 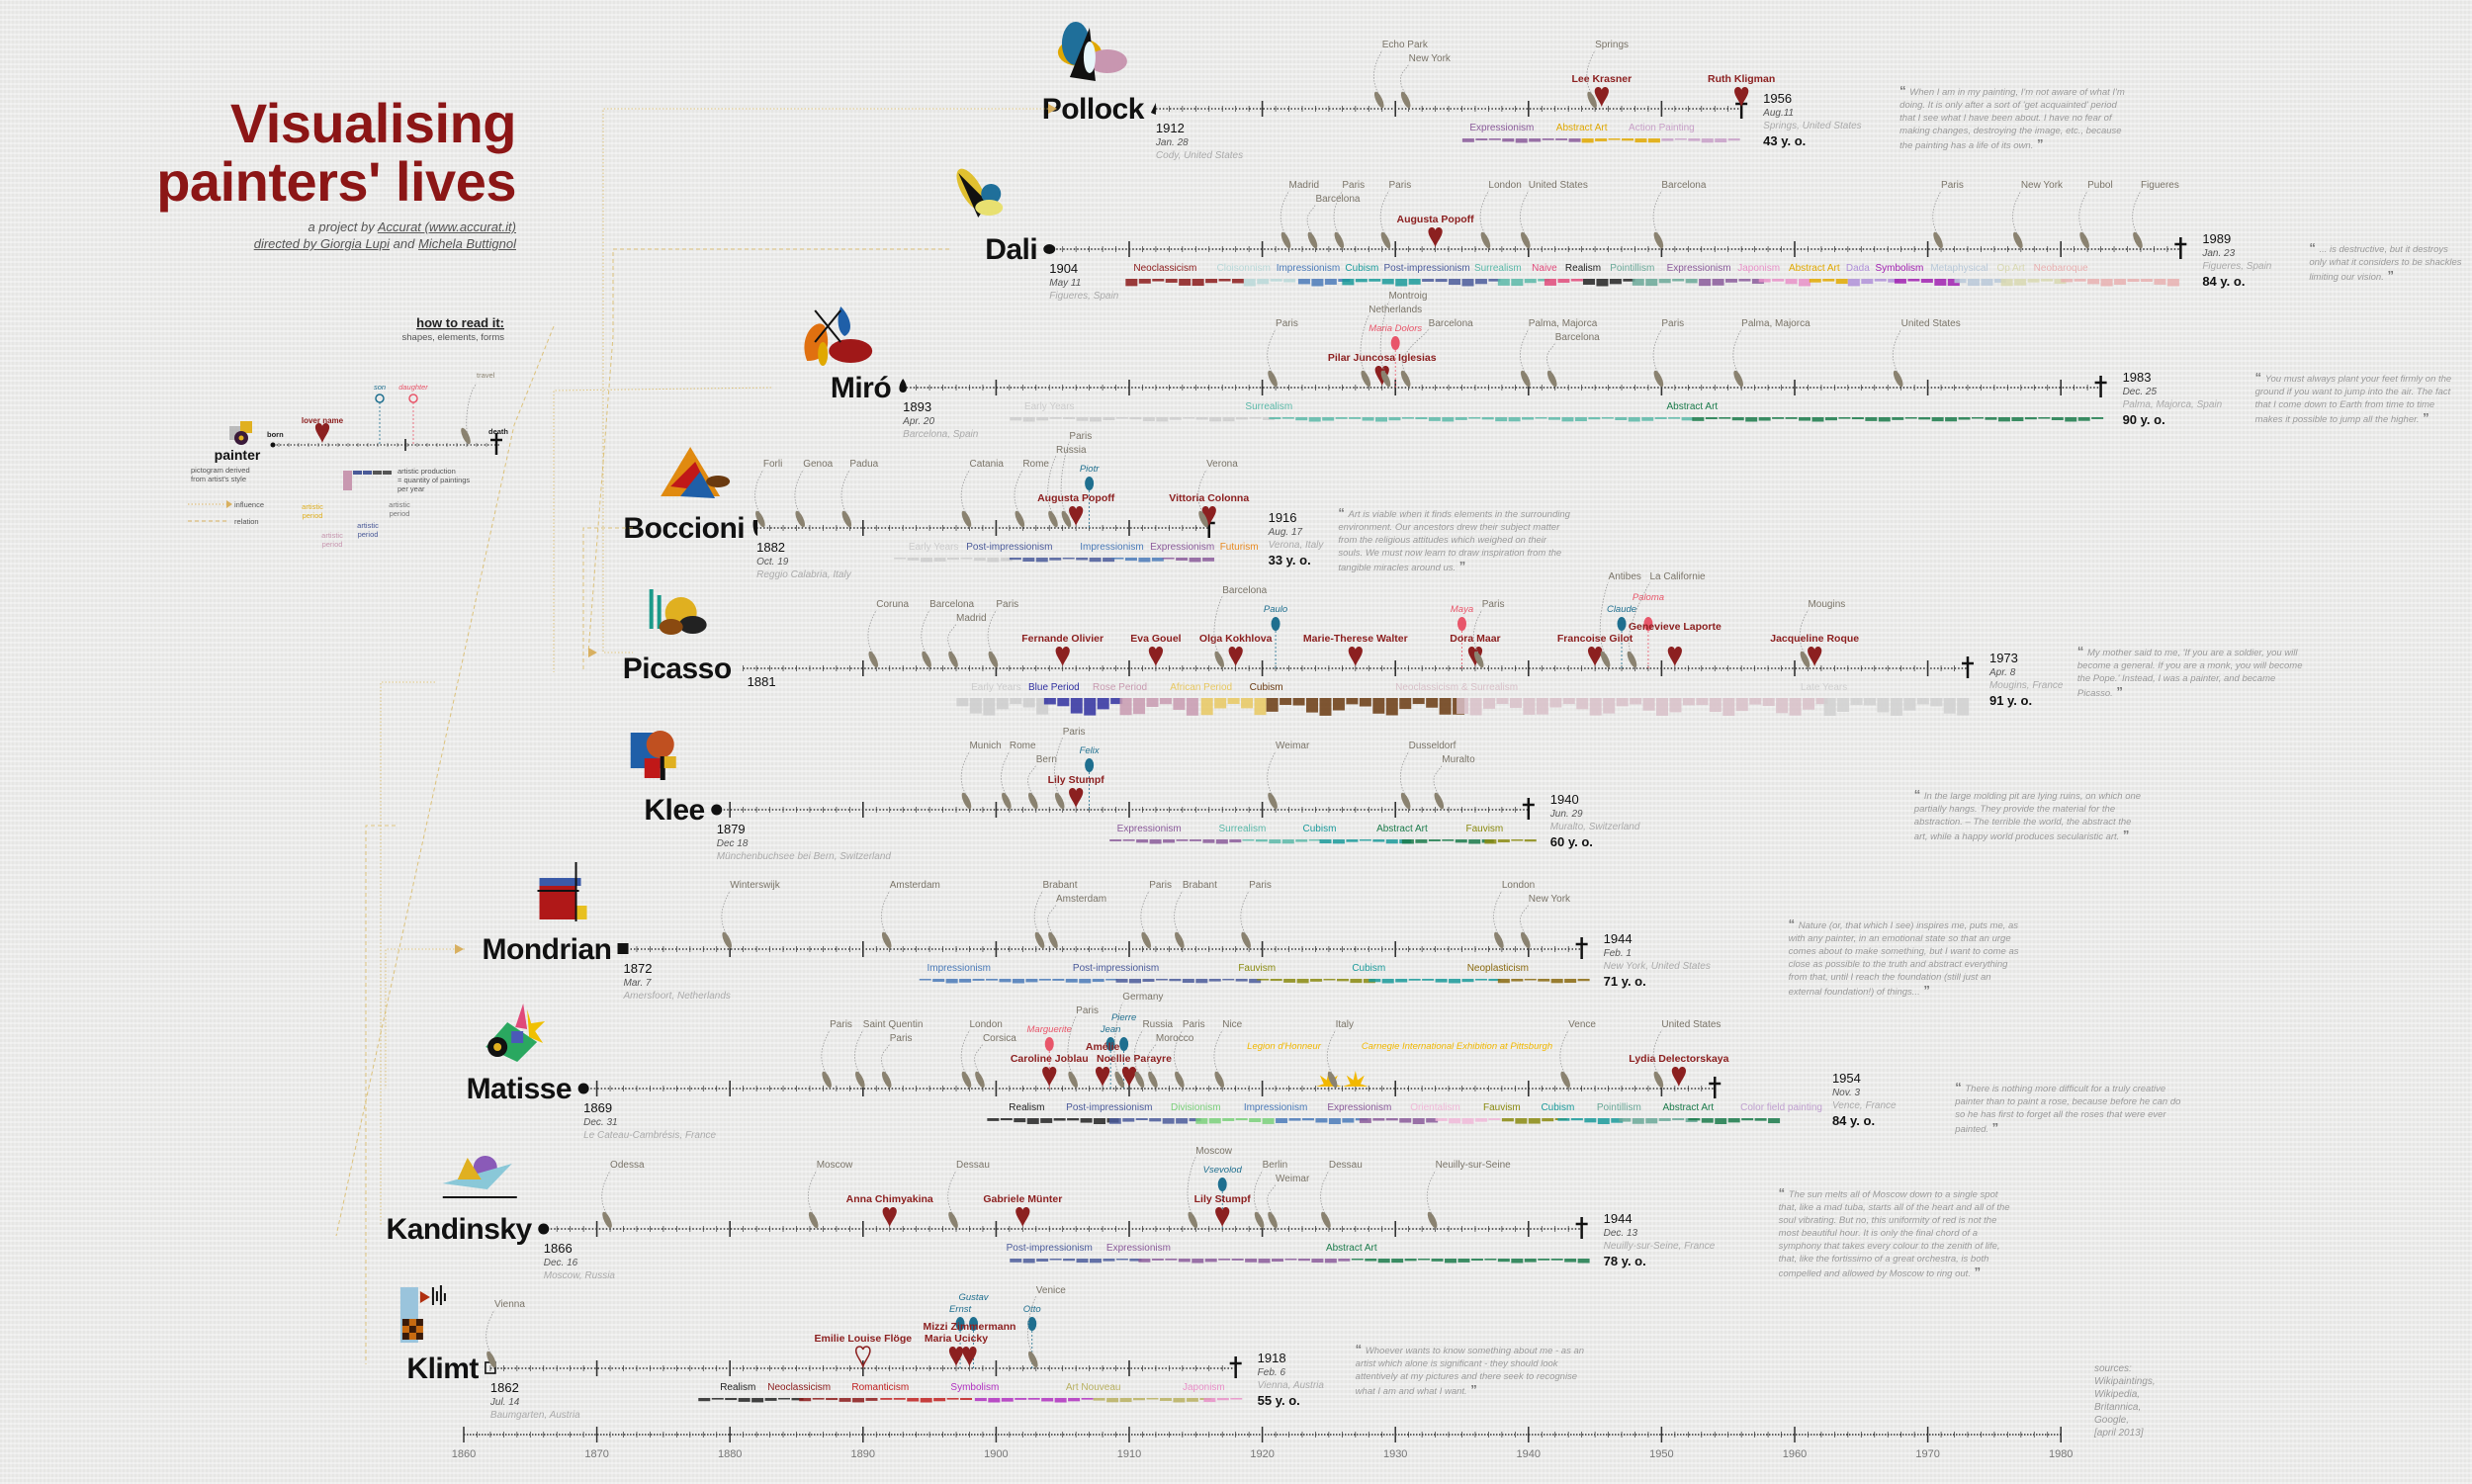 I want to click on director-1: Giorgia Lupi, so click(x=355, y=243).